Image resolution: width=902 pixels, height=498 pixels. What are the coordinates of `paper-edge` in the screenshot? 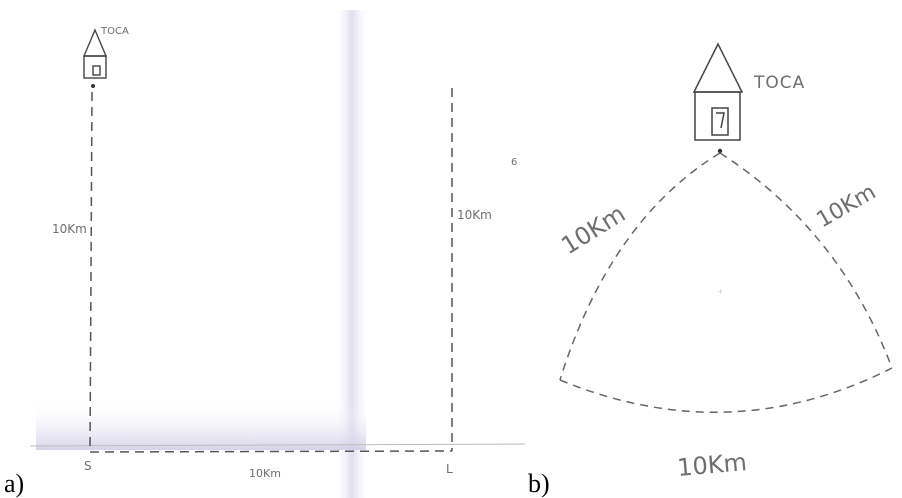 It's located at (277, 445).